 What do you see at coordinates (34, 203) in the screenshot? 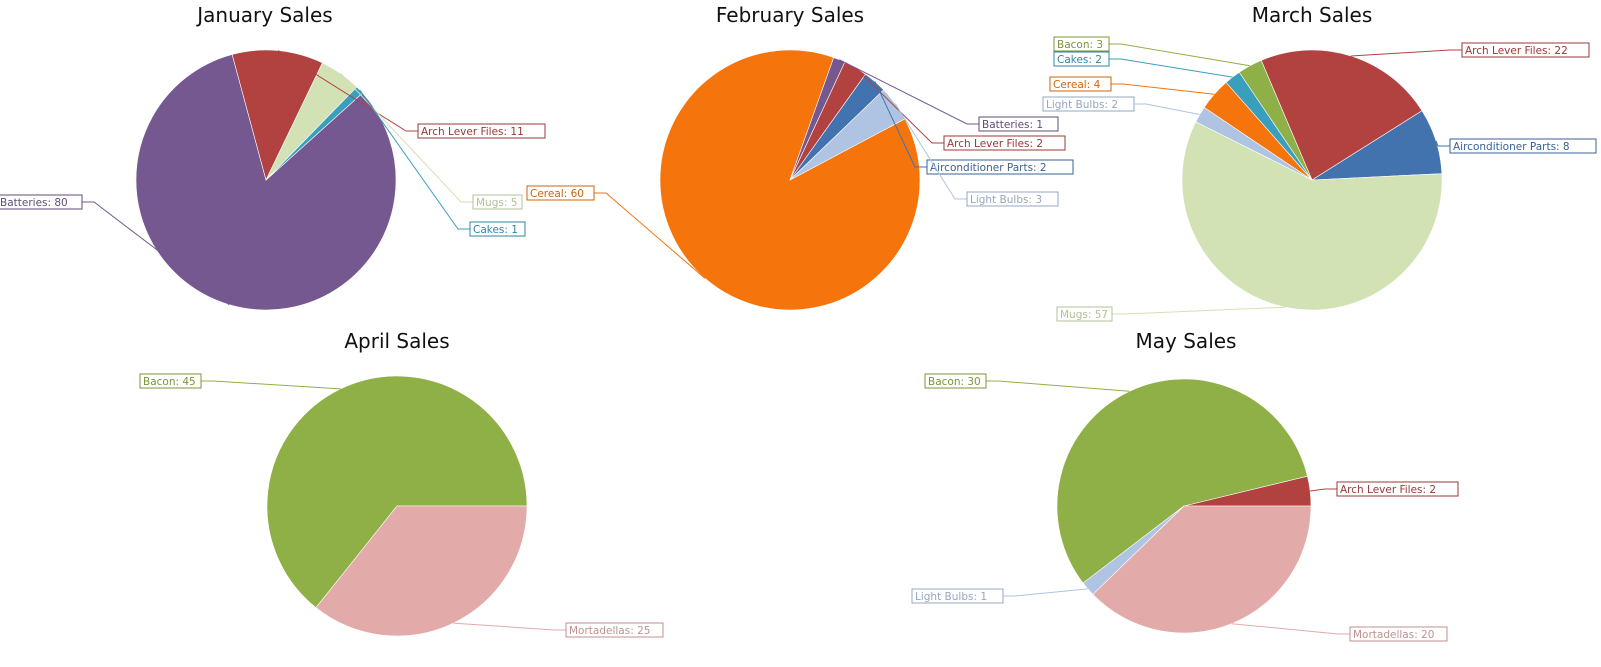
I see `slice-label-text: Batteries: 80` at bounding box center [34, 203].